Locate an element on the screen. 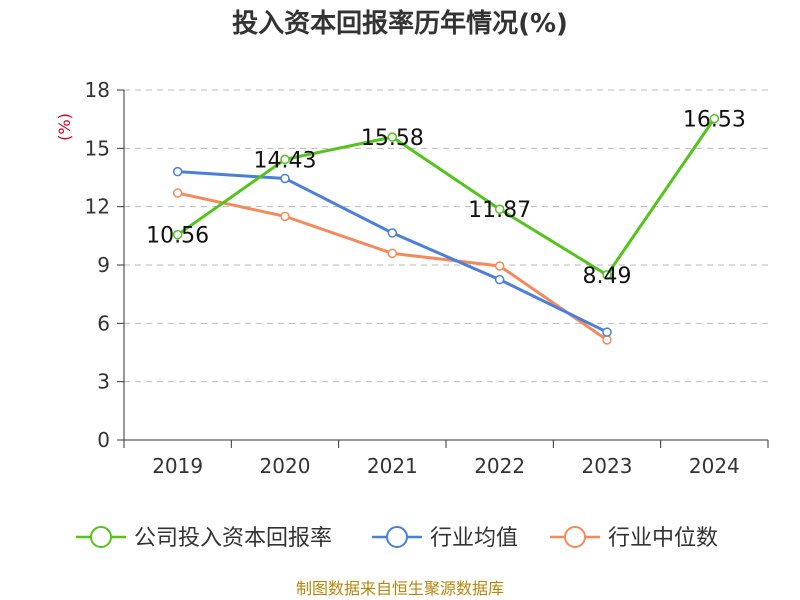 This screenshot has width=800, height=600. y-tick-label: 12 is located at coordinates (97, 207).